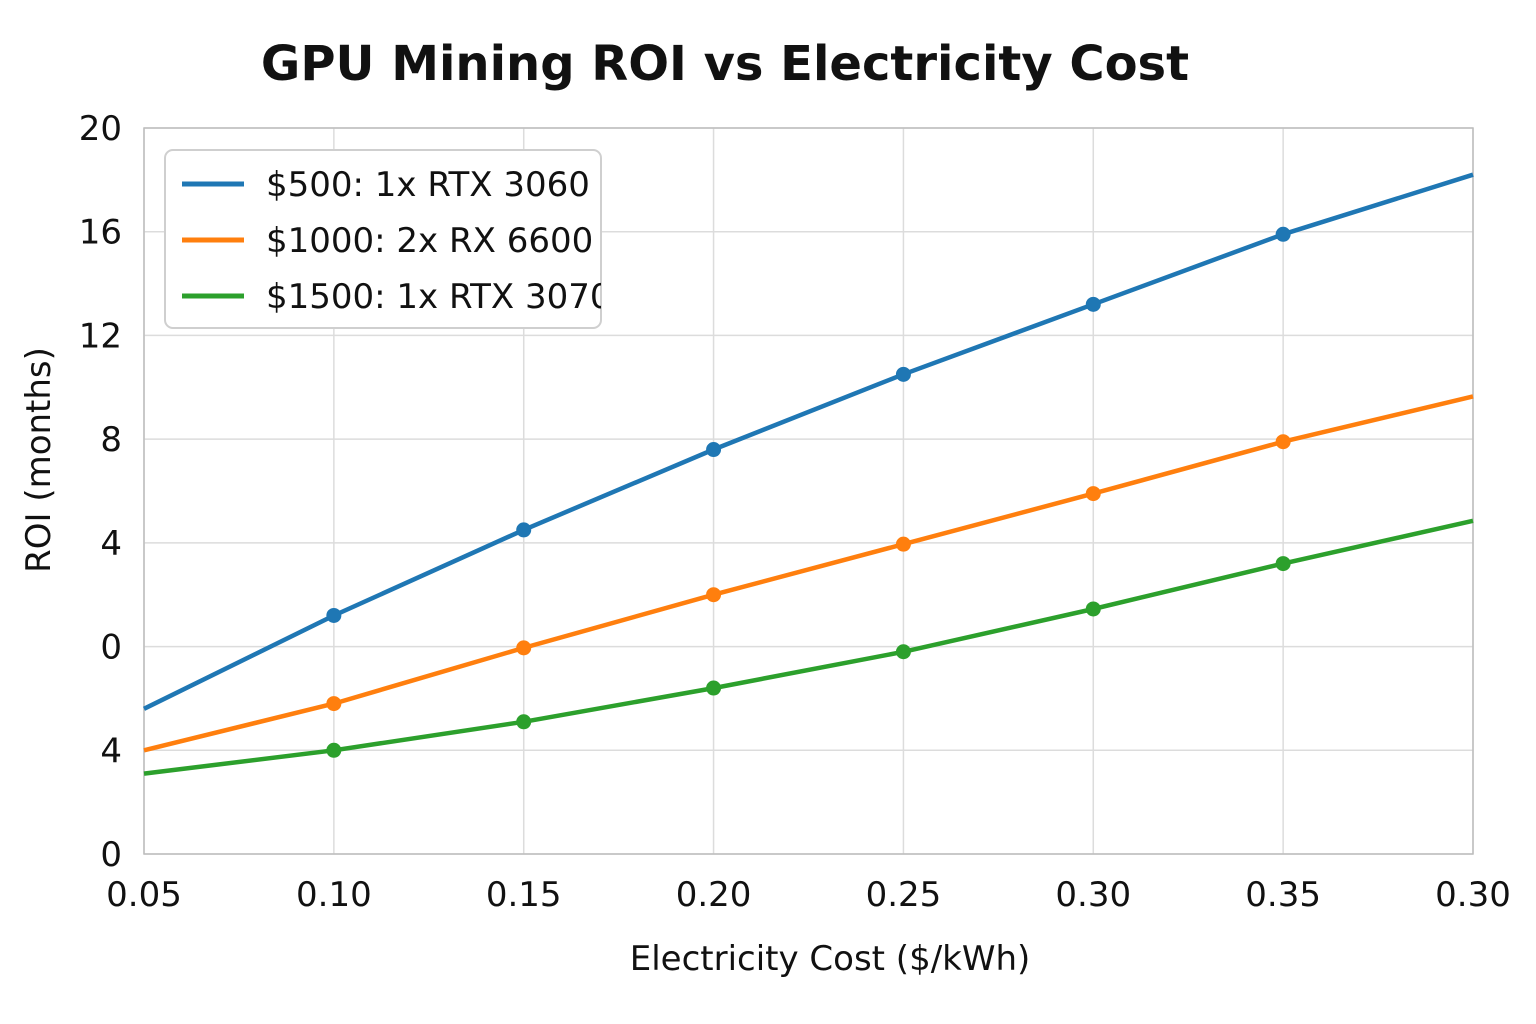 The height and width of the screenshot is (1024, 1536). Describe the element at coordinates (1283, 895) in the screenshot. I see `x-tick-label: 0.35` at that location.